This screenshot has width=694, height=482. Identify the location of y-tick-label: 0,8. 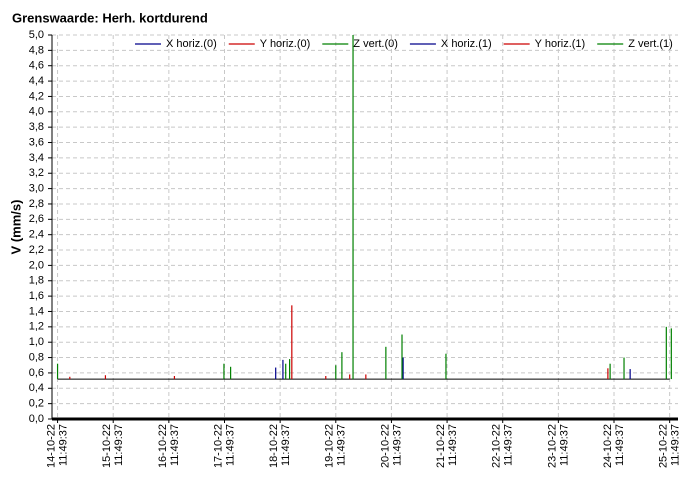
(36, 357).